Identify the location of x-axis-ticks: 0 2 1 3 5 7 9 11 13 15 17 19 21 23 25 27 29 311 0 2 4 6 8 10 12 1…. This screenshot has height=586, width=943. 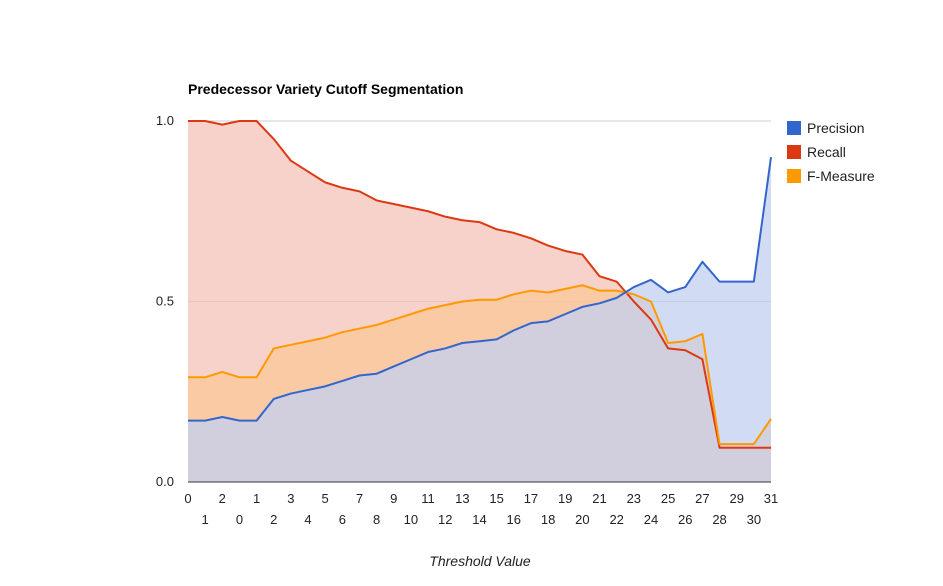
(481, 509).